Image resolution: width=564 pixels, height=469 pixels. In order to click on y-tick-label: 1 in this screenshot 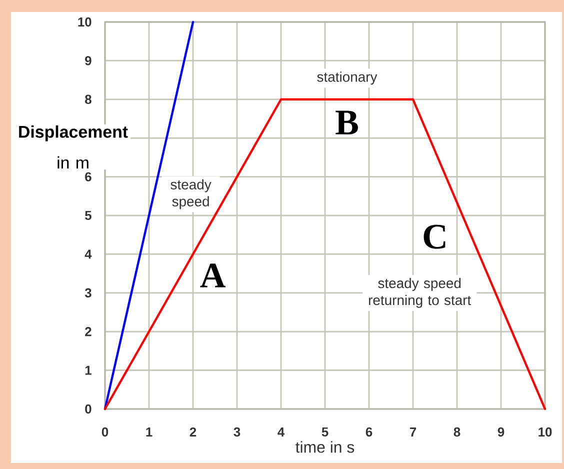, I will do `click(88, 370)`.